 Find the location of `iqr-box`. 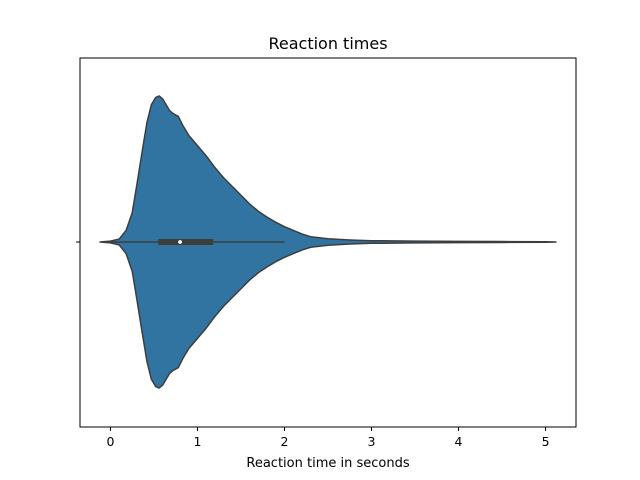

iqr-box is located at coordinates (186, 242).